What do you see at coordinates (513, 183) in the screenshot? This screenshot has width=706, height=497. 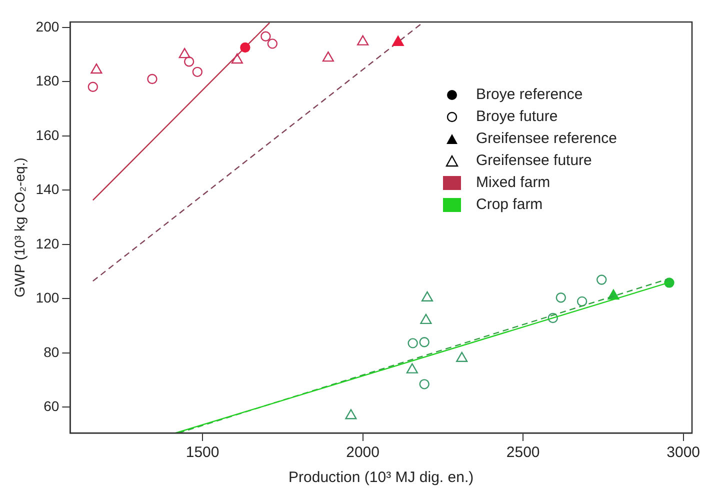 I see `legend-label: Mixed farm` at bounding box center [513, 183].